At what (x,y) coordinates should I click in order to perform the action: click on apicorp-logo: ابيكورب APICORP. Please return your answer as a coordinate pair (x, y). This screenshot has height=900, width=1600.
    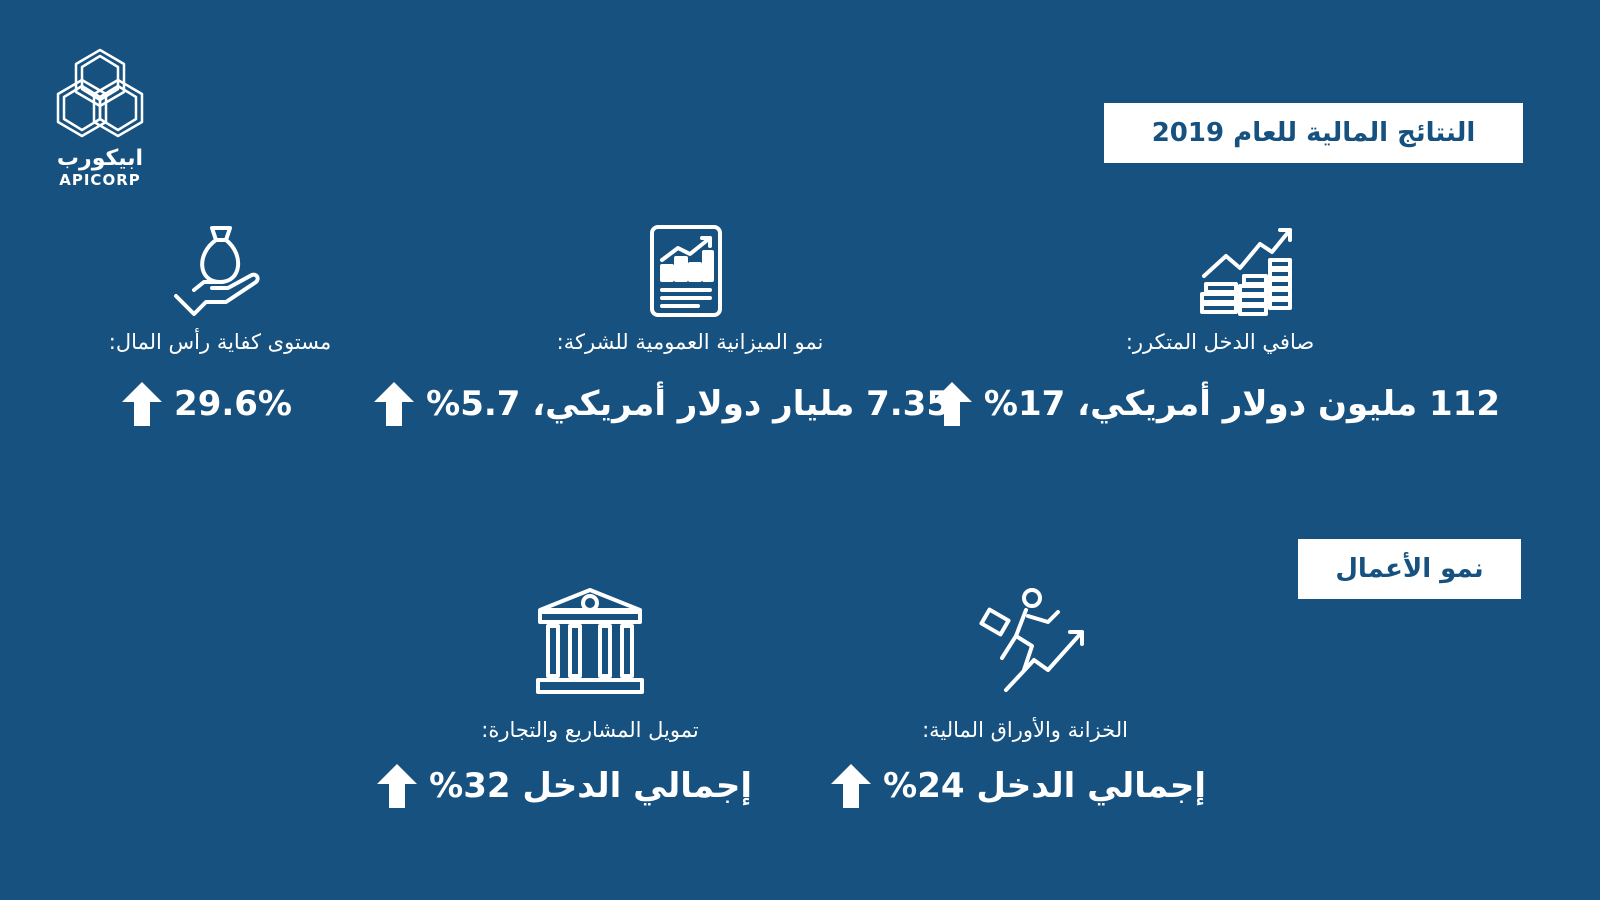
    Looking at the image, I should click on (100, 117).